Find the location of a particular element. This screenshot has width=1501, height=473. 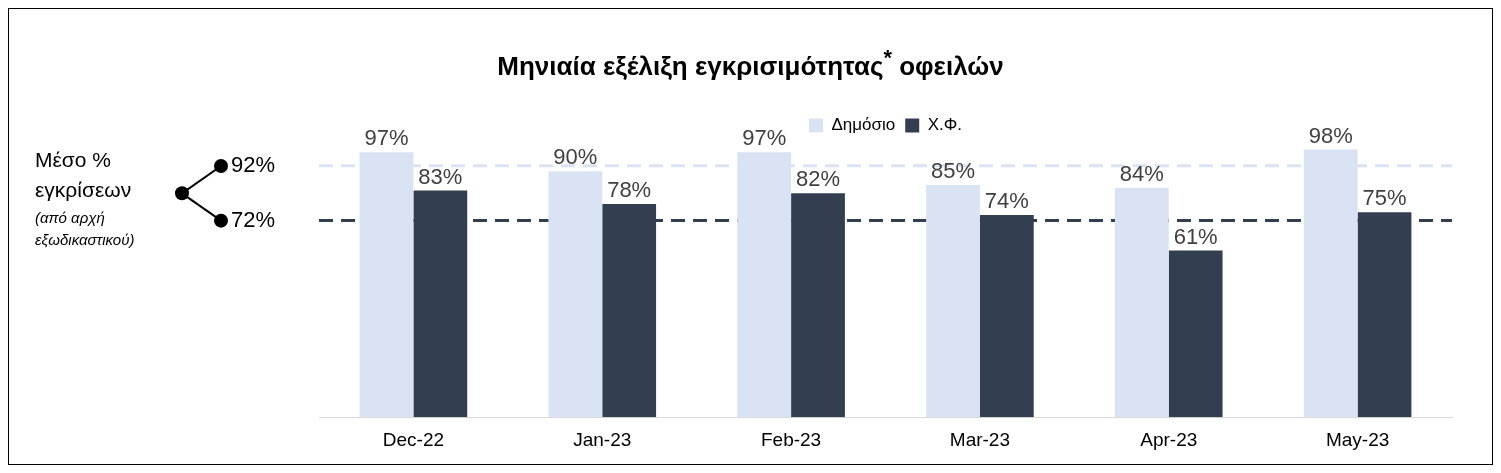

data-label: 78% is located at coordinates (629, 190).